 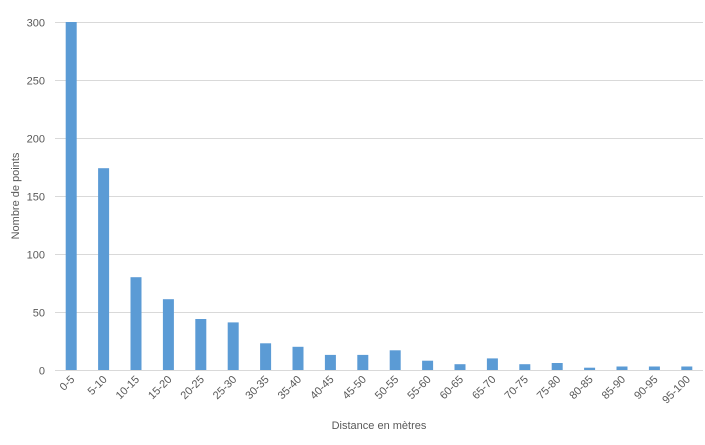 I want to click on x-axis-title: Distance en mètres, so click(x=379, y=426).